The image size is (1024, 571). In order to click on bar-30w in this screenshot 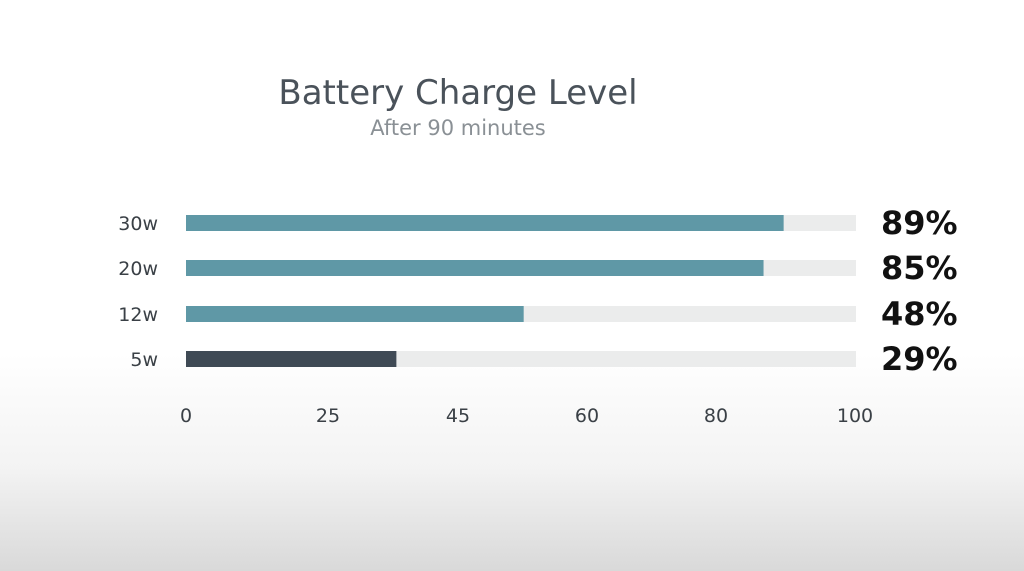, I will do `click(485, 223)`.